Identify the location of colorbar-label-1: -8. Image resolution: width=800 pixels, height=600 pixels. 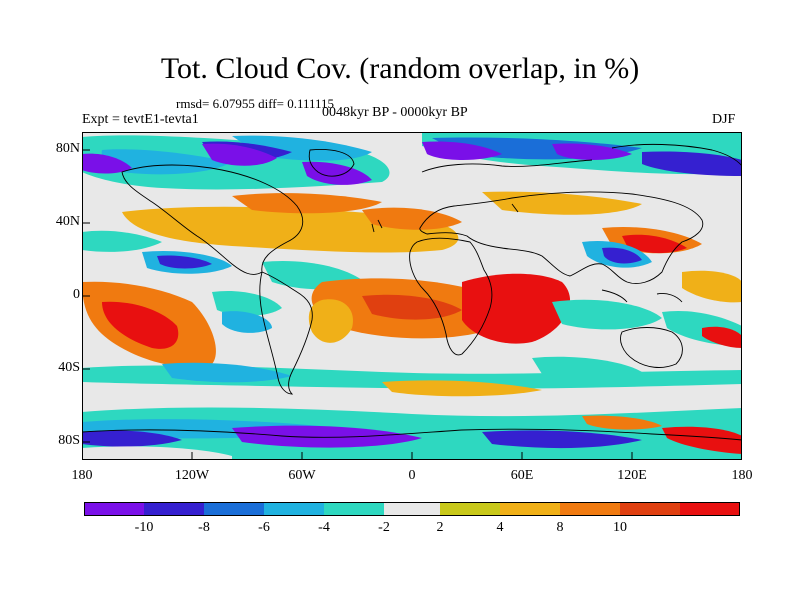
(204, 527).